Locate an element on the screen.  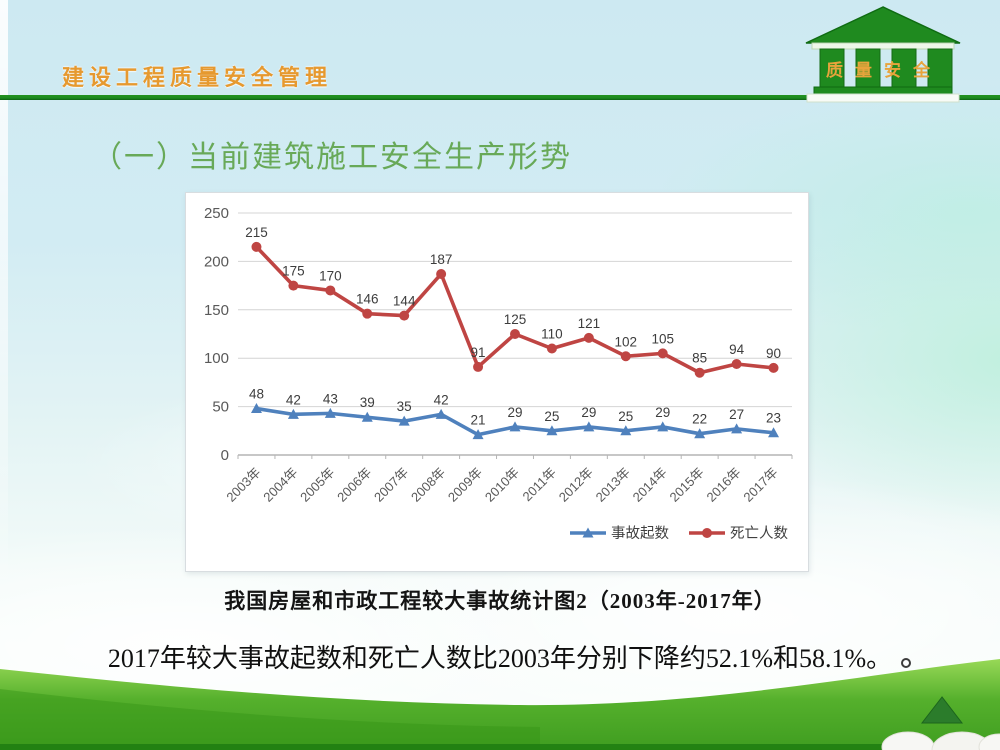
header-divider-line is located at coordinates (500, 97).